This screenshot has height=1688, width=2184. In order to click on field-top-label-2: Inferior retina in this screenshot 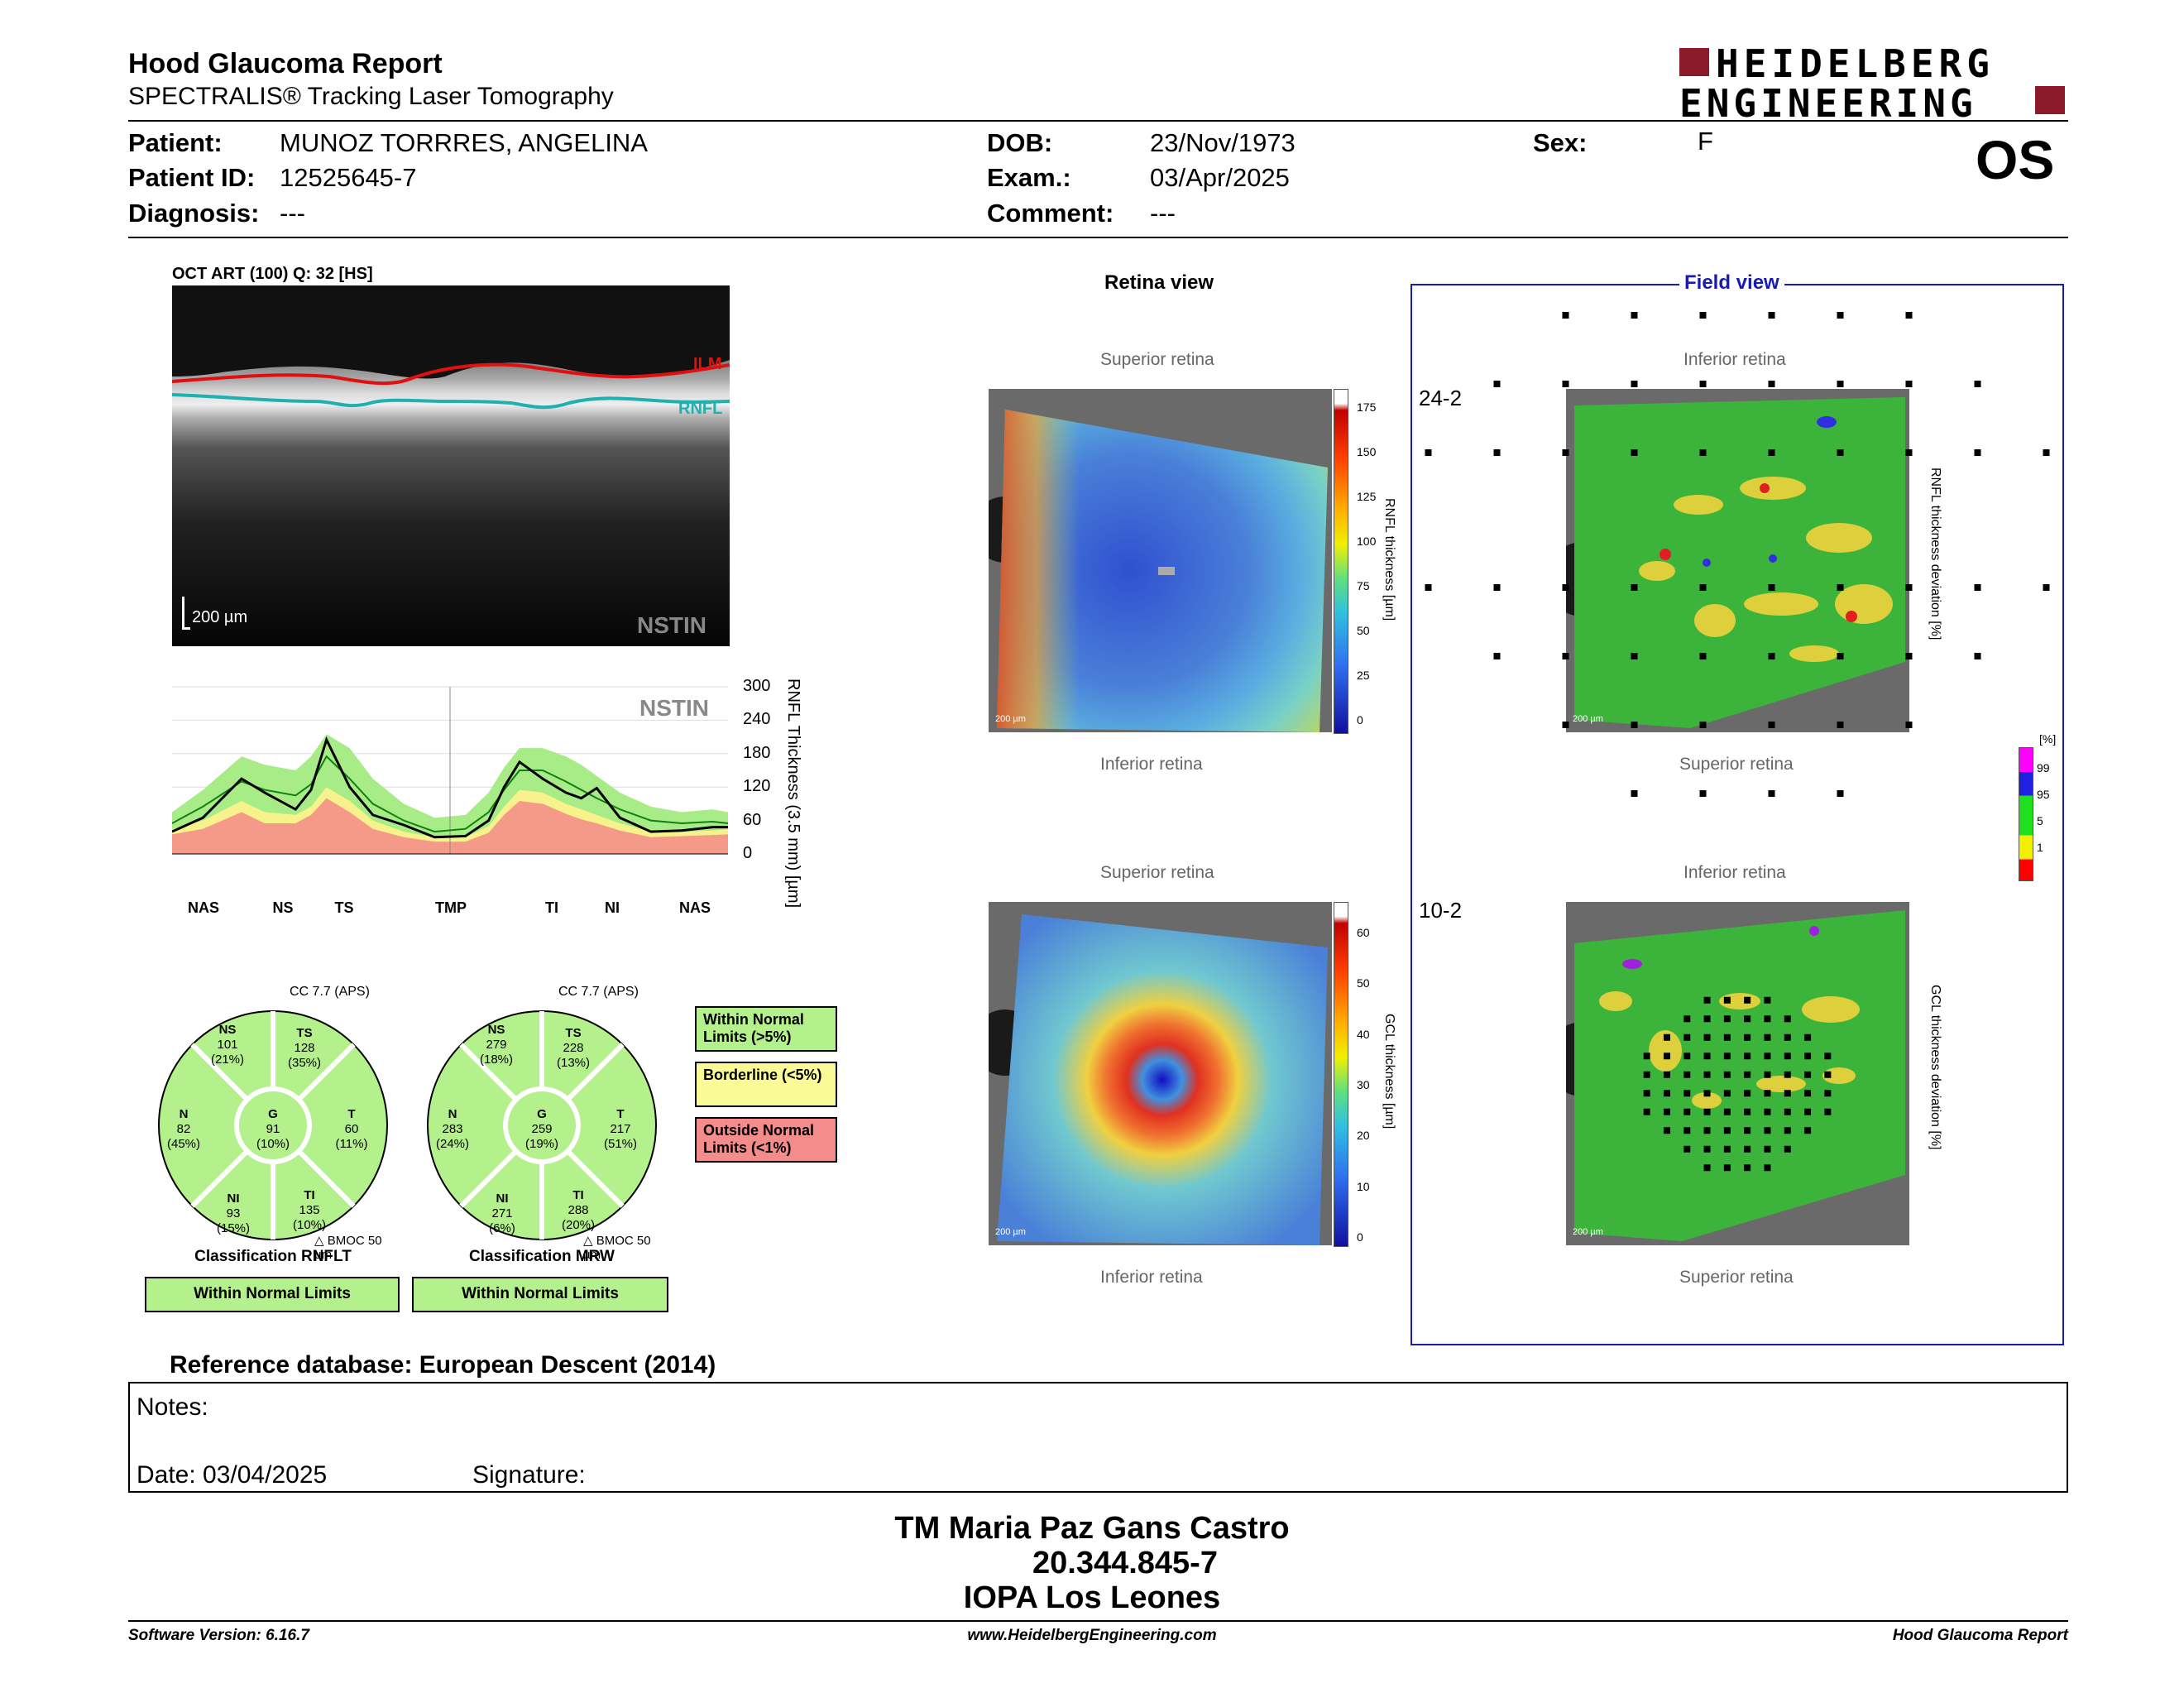, I will do `click(1735, 872)`.